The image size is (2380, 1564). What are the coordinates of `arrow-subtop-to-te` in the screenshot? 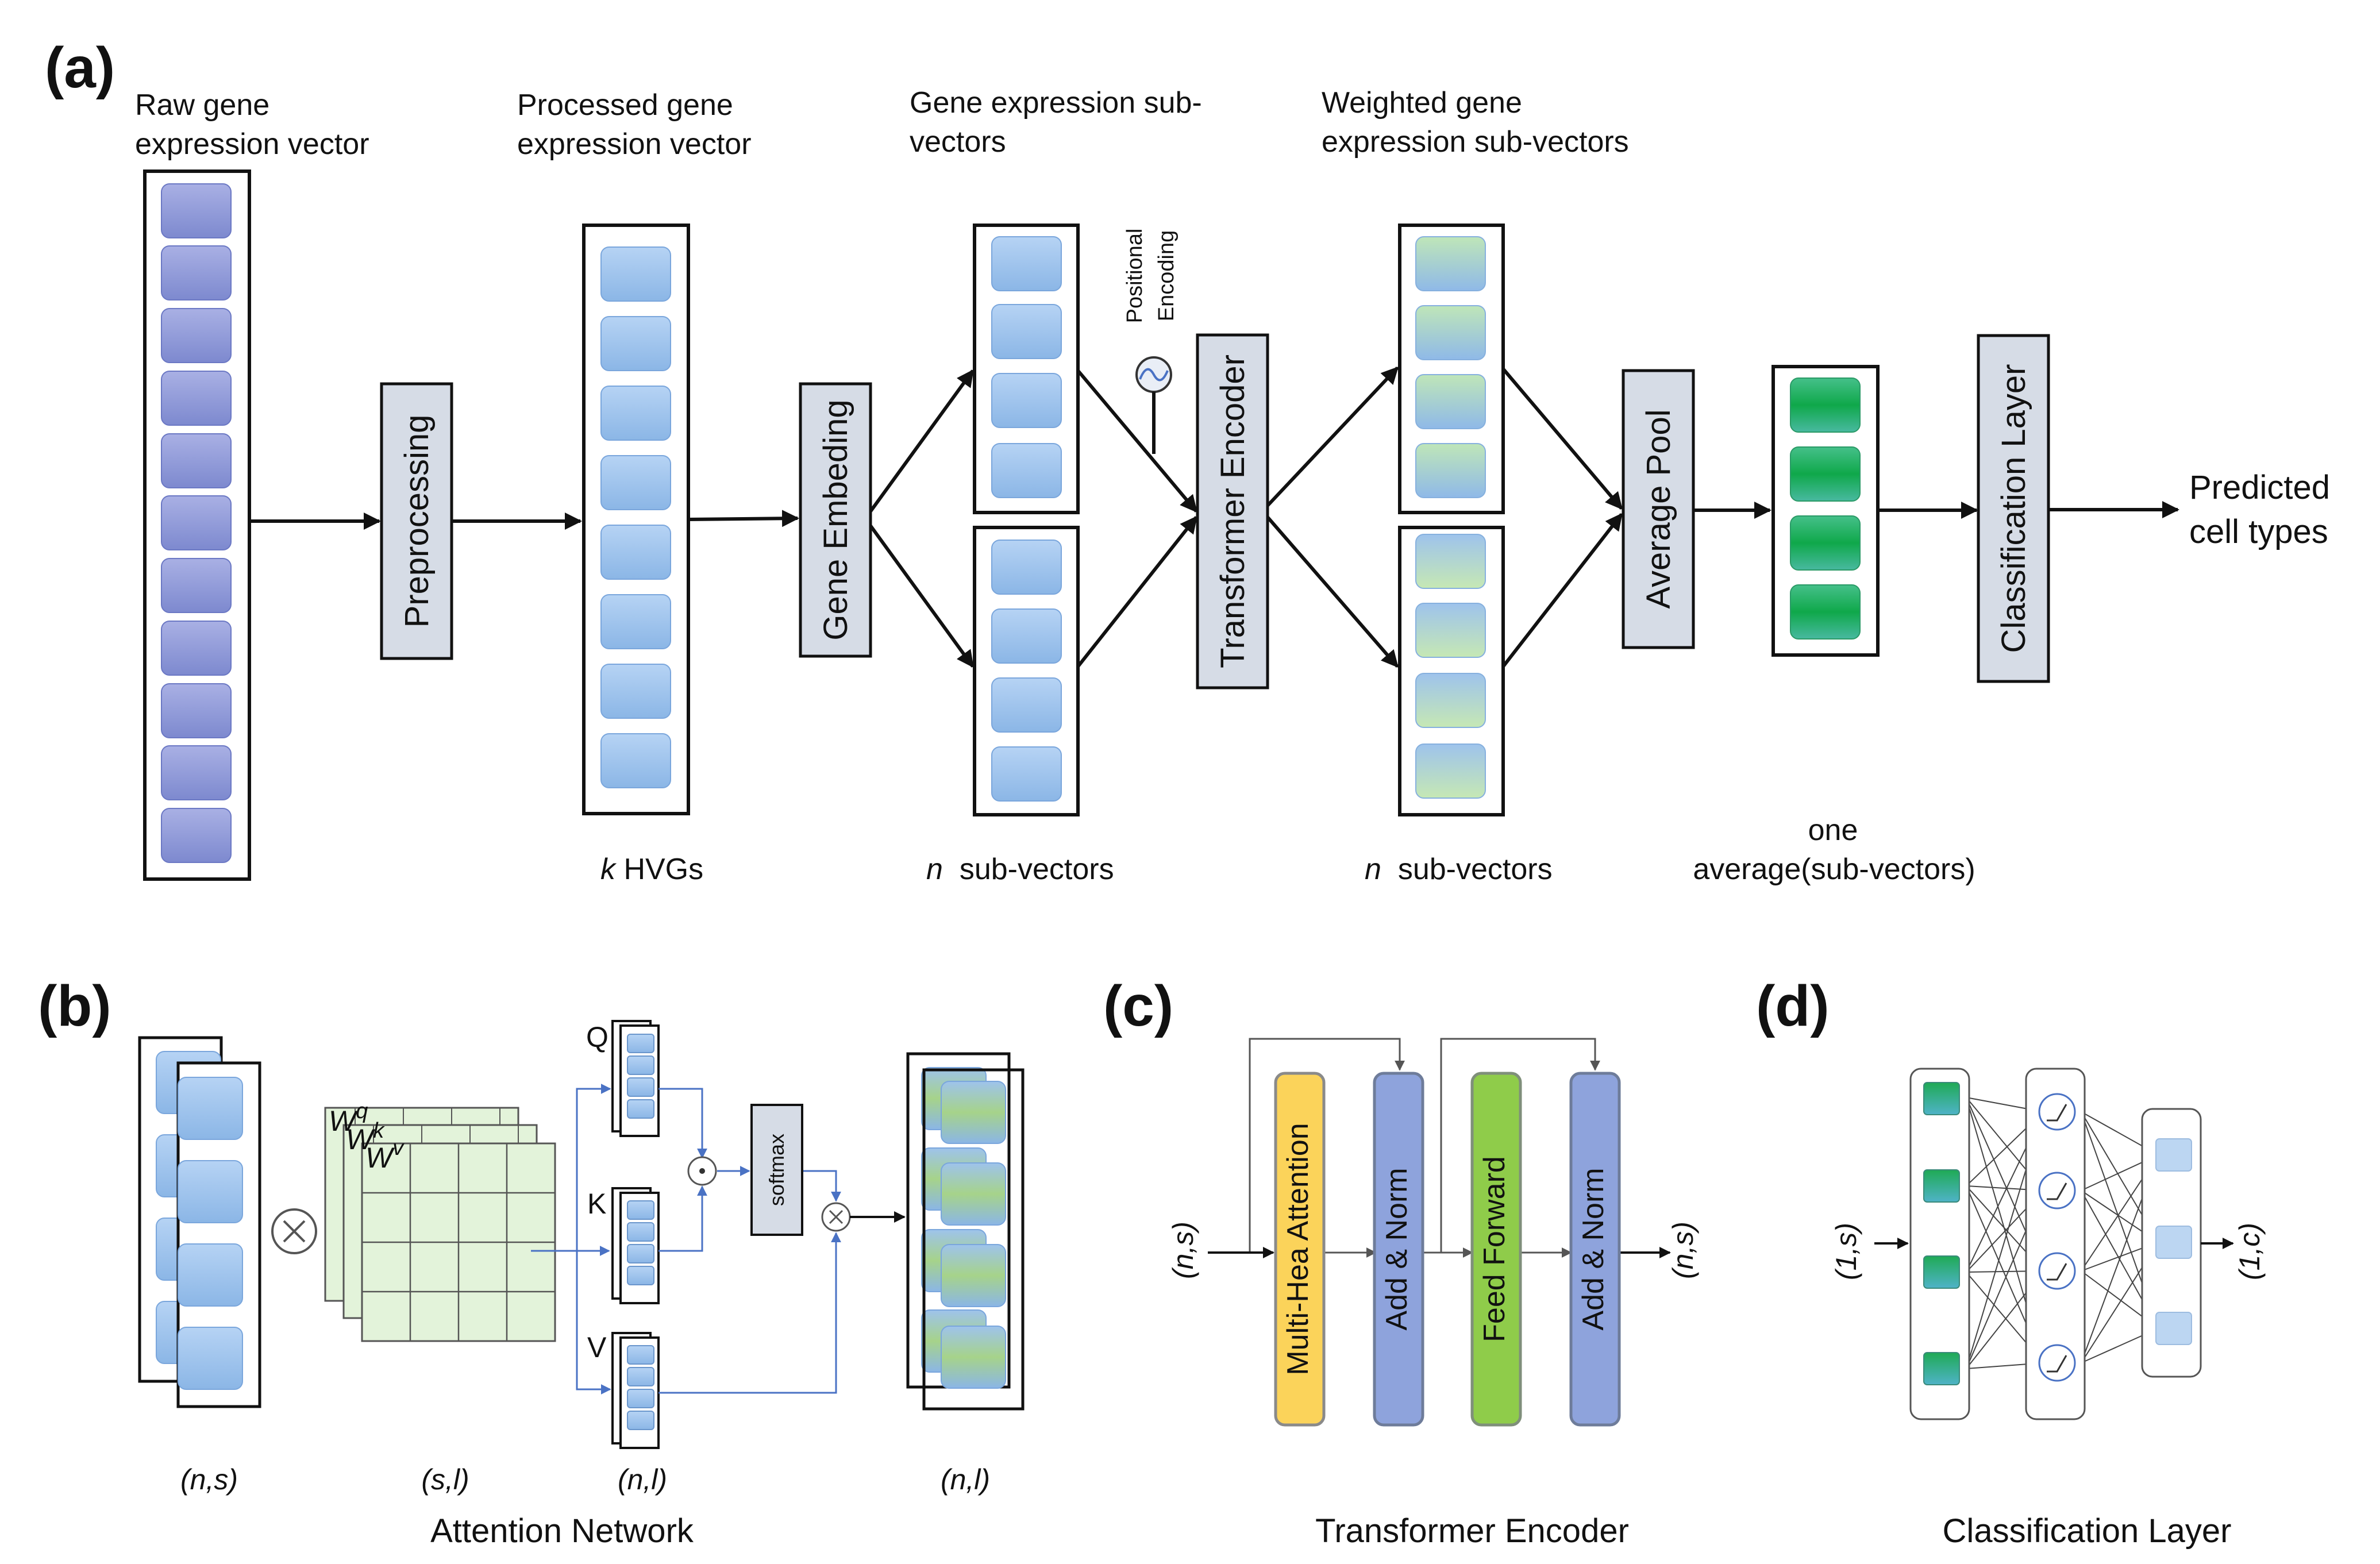 It's located at (1137, 441).